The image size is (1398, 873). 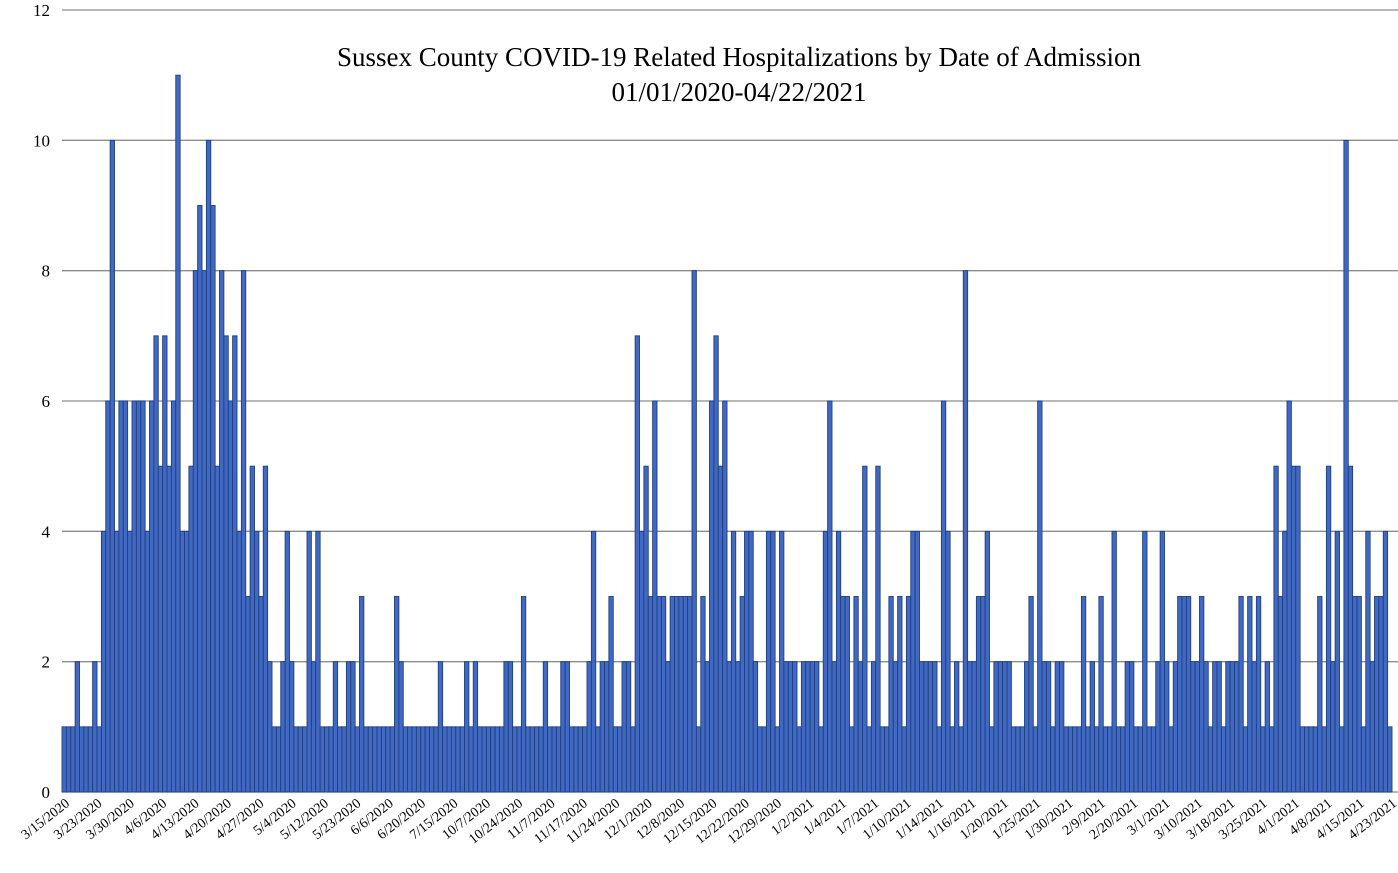 I want to click on y-axis-ticks: 0 2 4 6 8 10 12, so click(x=42, y=401).